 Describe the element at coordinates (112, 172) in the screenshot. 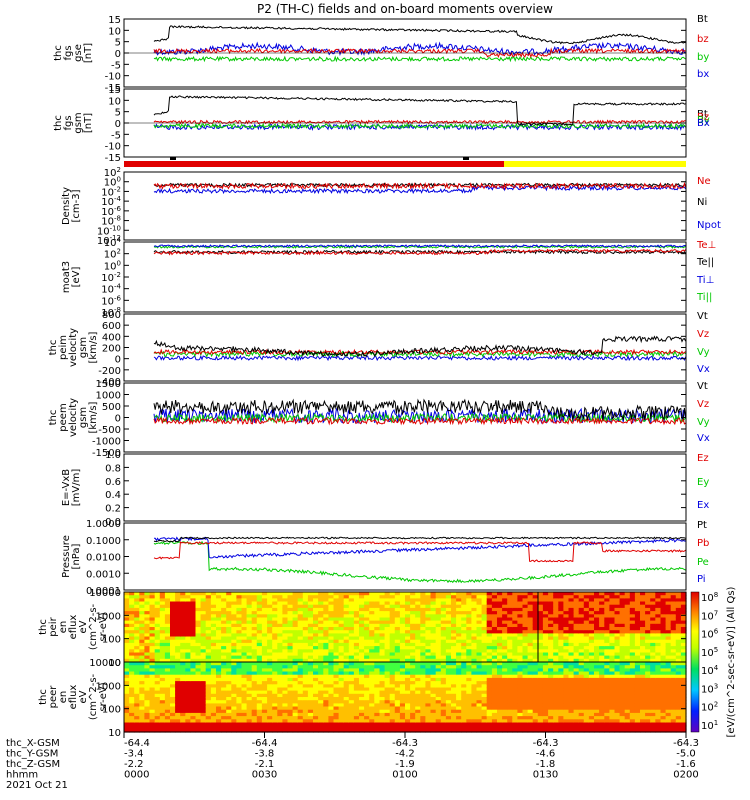

I see `y-tick-label: 102` at that location.